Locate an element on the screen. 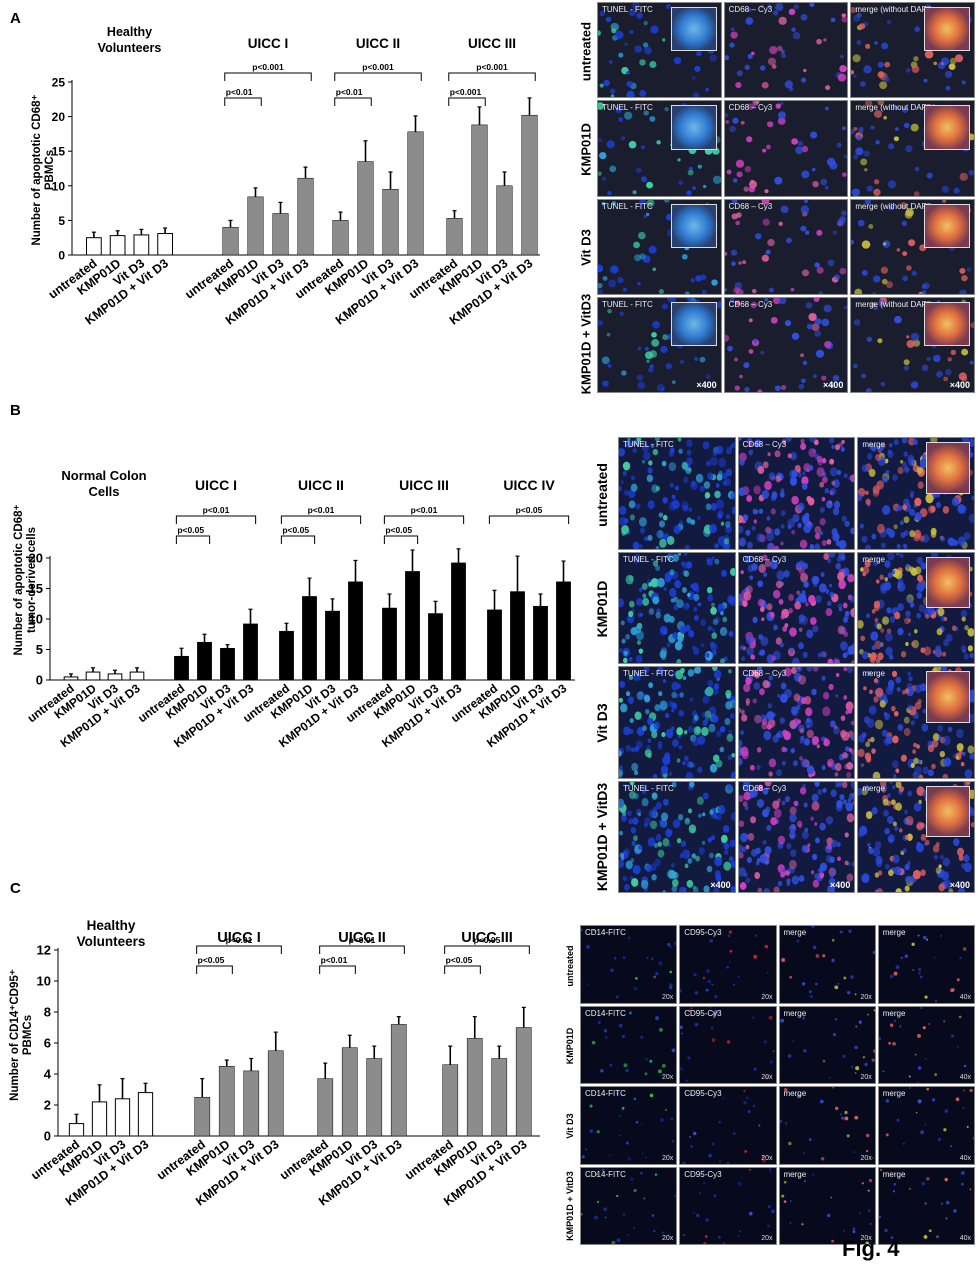 Image resolution: width=978 pixels, height=1276 pixels. y-tick-label: 4 is located at coordinates (48, 1074).